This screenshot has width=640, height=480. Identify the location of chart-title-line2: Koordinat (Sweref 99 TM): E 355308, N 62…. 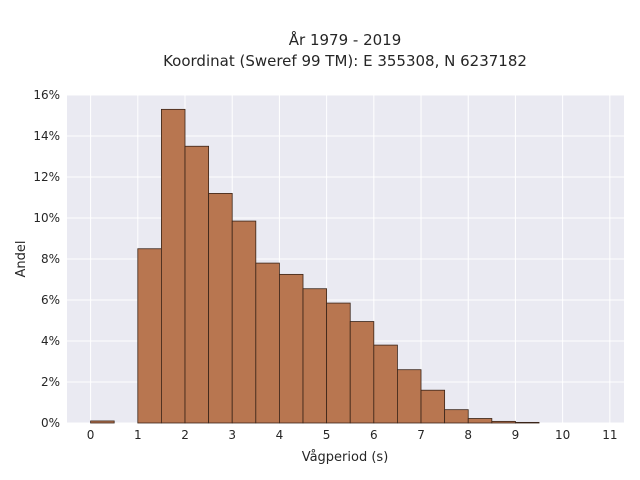
(345, 61).